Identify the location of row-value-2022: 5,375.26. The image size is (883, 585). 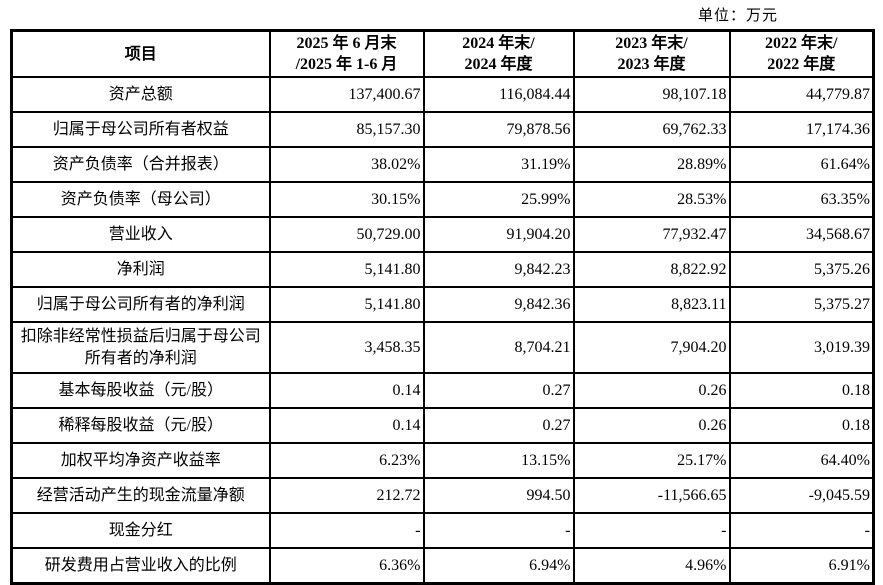
(801, 269).